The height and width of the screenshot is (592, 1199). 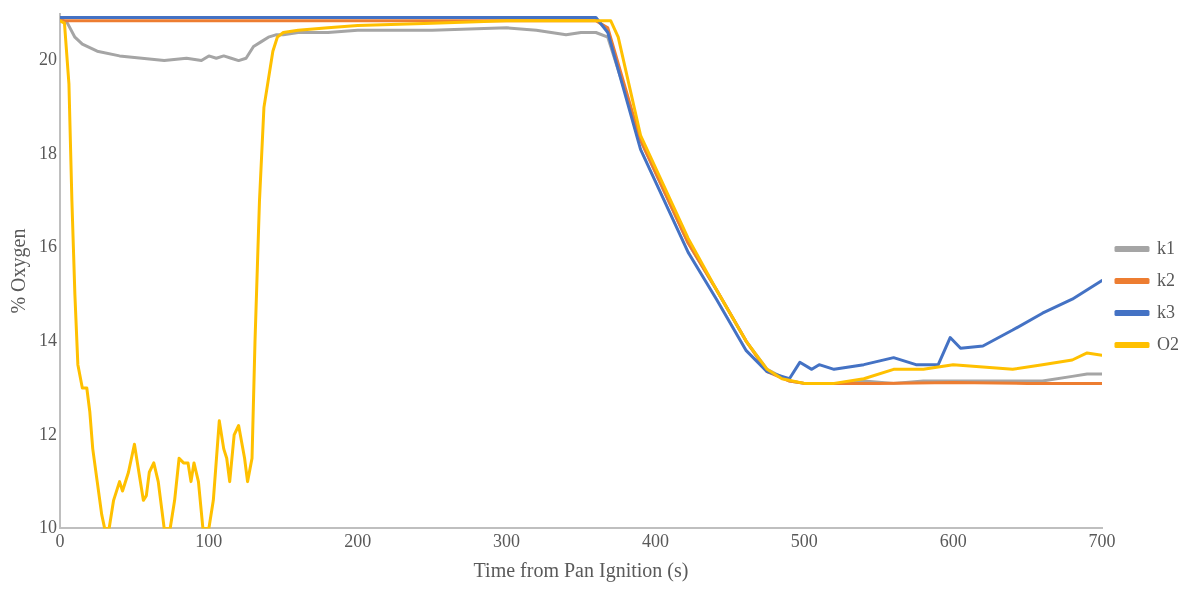 I want to click on x-tick-label: 0, so click(x=60, y=540).